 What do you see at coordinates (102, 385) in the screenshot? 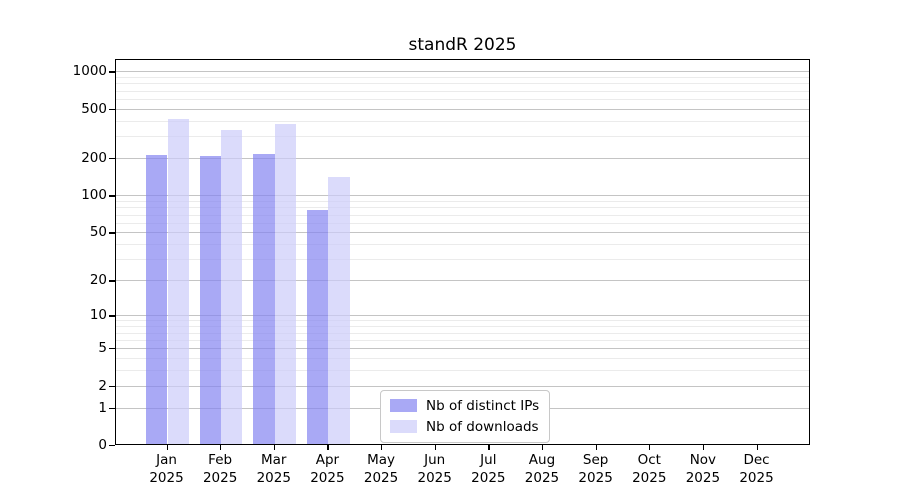
I see `y-tick-label: 2` at bounding box center [102, 385].